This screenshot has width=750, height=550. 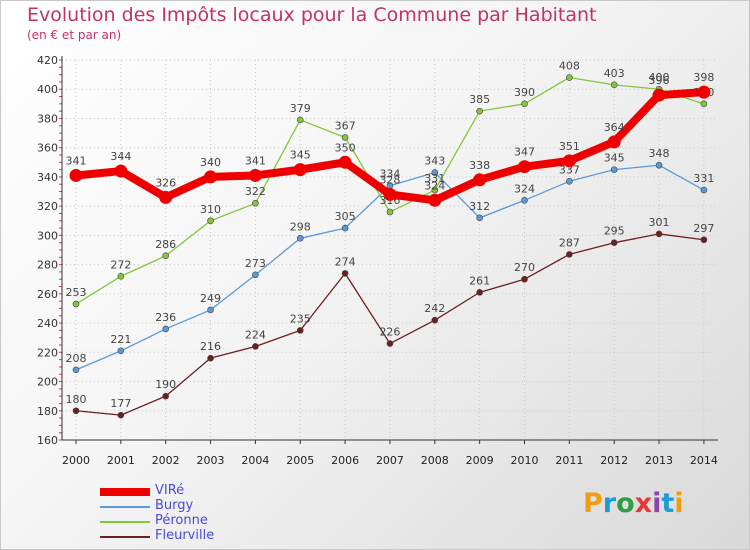 What do you see at coordinates (659, 222) in the screenshot?
I see `data-label-fleurville: 301` at bounding box center [659, 222].